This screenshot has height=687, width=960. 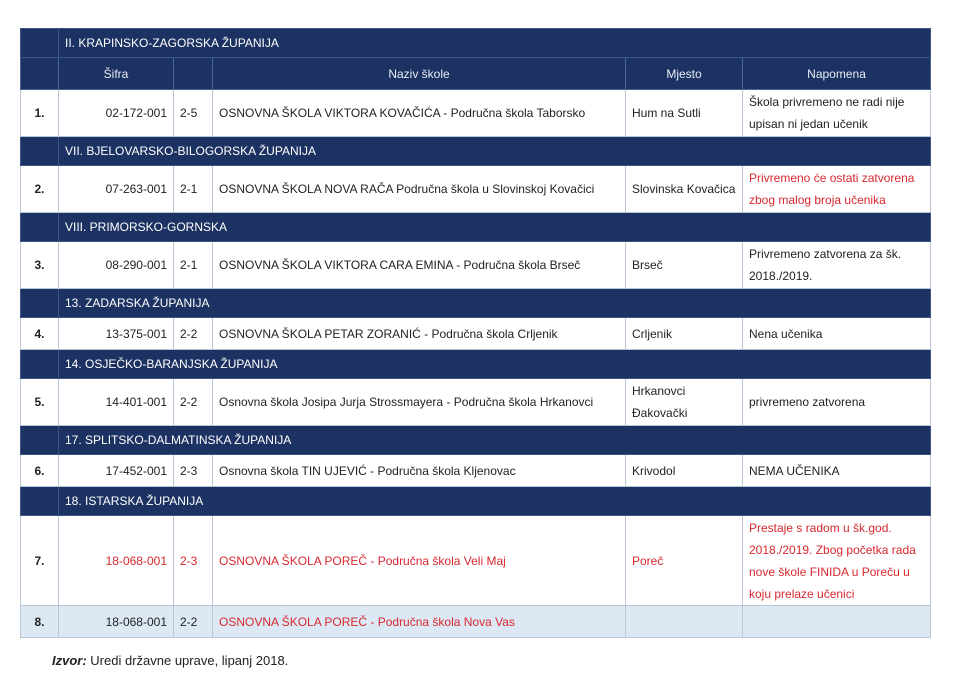 I want to click on school-note: NEMA UČENIKA, so click(x=836, y=470).